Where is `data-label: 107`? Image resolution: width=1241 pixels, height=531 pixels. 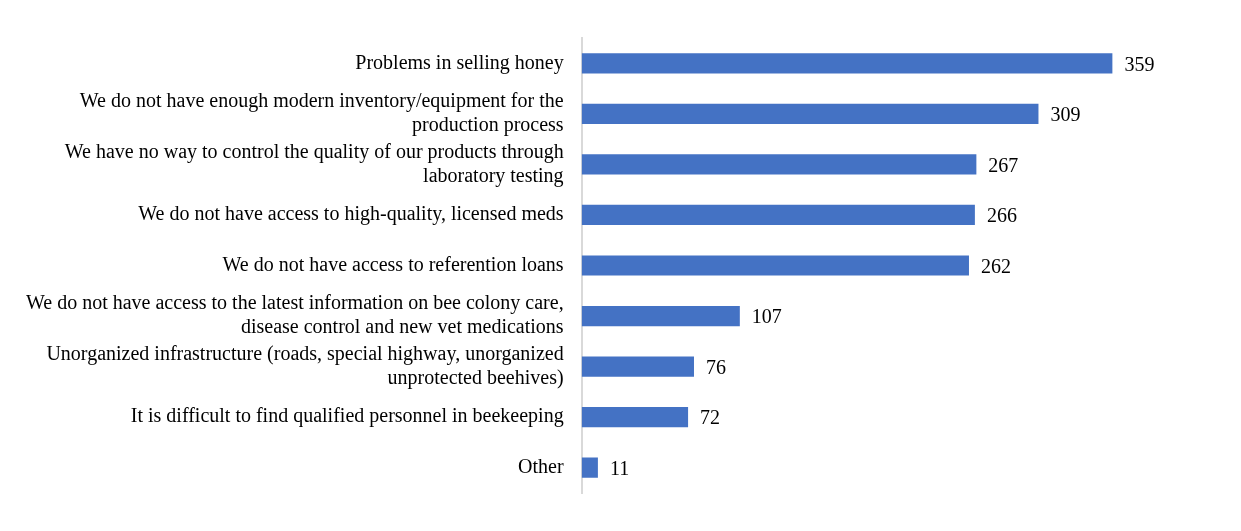 data-label: 107 is located at coordinates (766, 316).